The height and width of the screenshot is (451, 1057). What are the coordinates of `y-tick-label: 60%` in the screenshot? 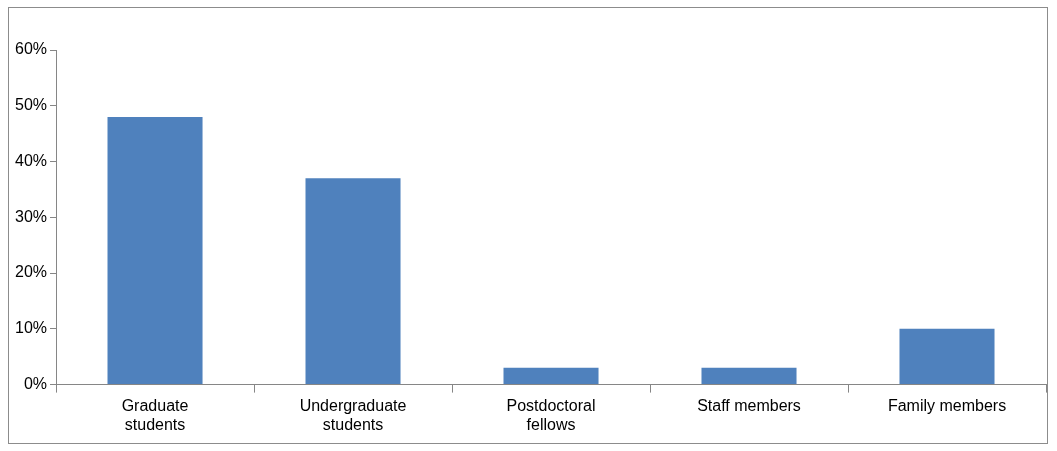 It's located at (31, 49).